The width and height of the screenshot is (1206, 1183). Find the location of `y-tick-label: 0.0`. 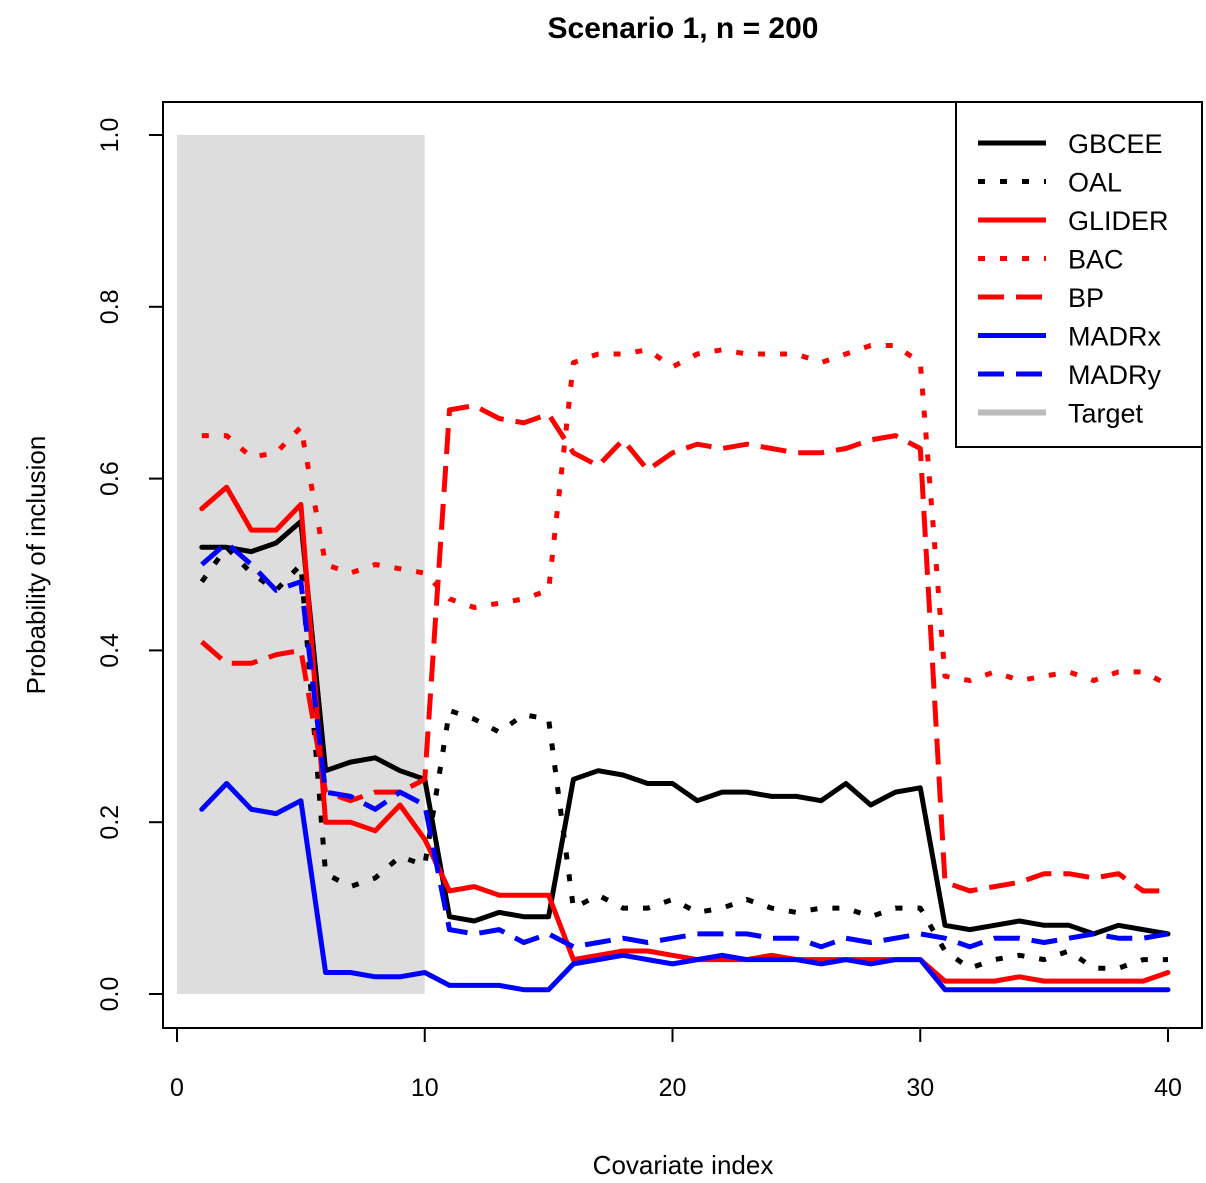

y-tick-label: 0.0 is located at coordinates (110, 994).